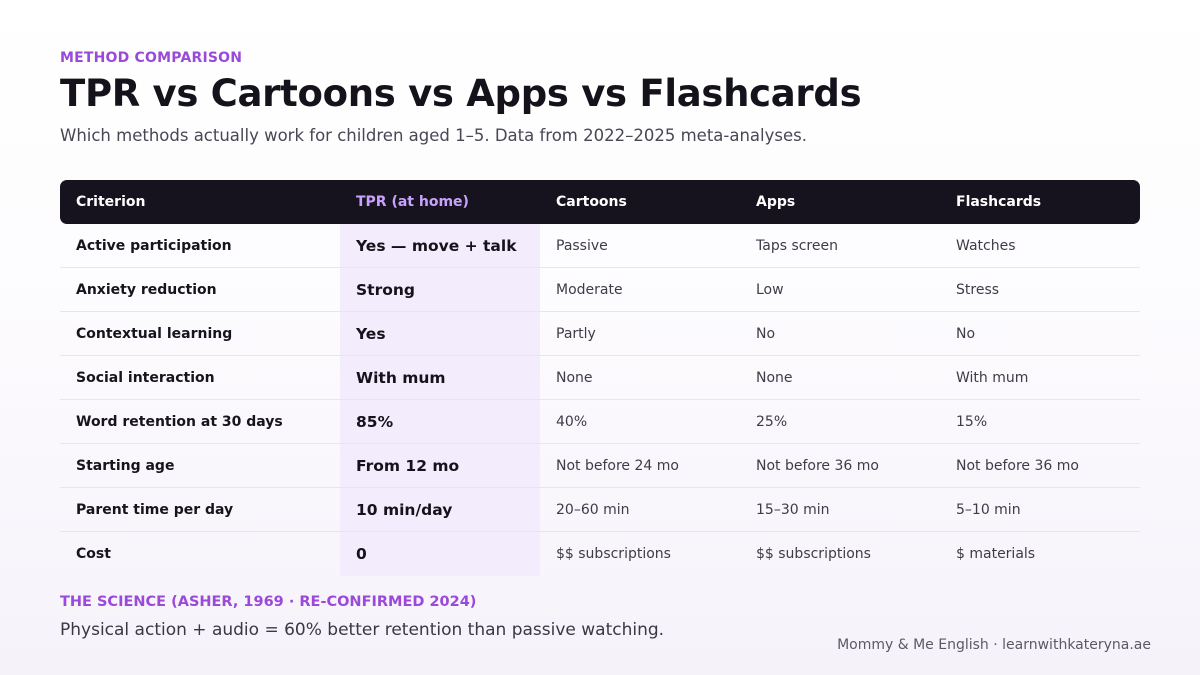 This screenshot has height=675, width=1200. What do you see at coordinates (361, 554) in the screenshot?
I see `cell-tpr: 0` at bounding box center [361, 554].